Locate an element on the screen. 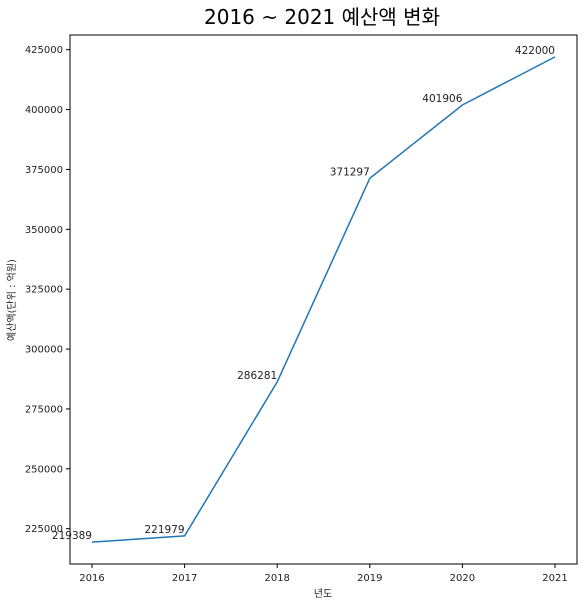  y-axis-label: 예산액(단위 : 억원) is located at coordinates (11, 300).